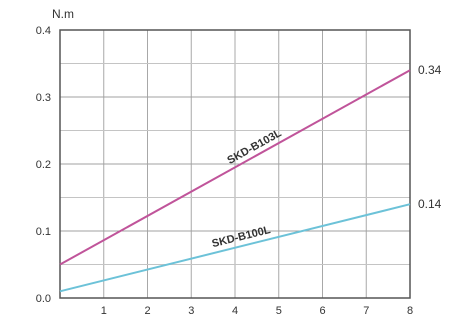 The width and height of the screenshot is (459, 321). Describe the element at coordinates (147, 311) in the screenshot. I see `x-tick-label: 2` at that location.